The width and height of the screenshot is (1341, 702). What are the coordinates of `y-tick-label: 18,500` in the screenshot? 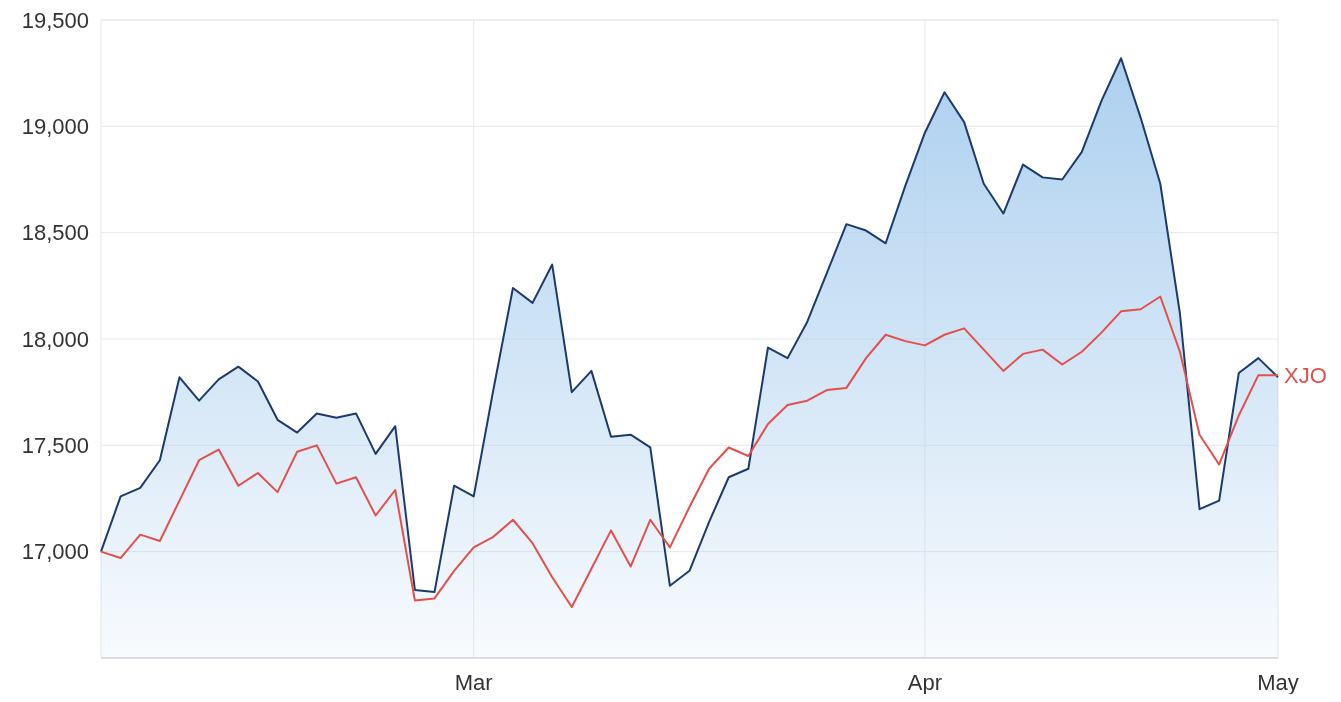 It's located at (55, 233).